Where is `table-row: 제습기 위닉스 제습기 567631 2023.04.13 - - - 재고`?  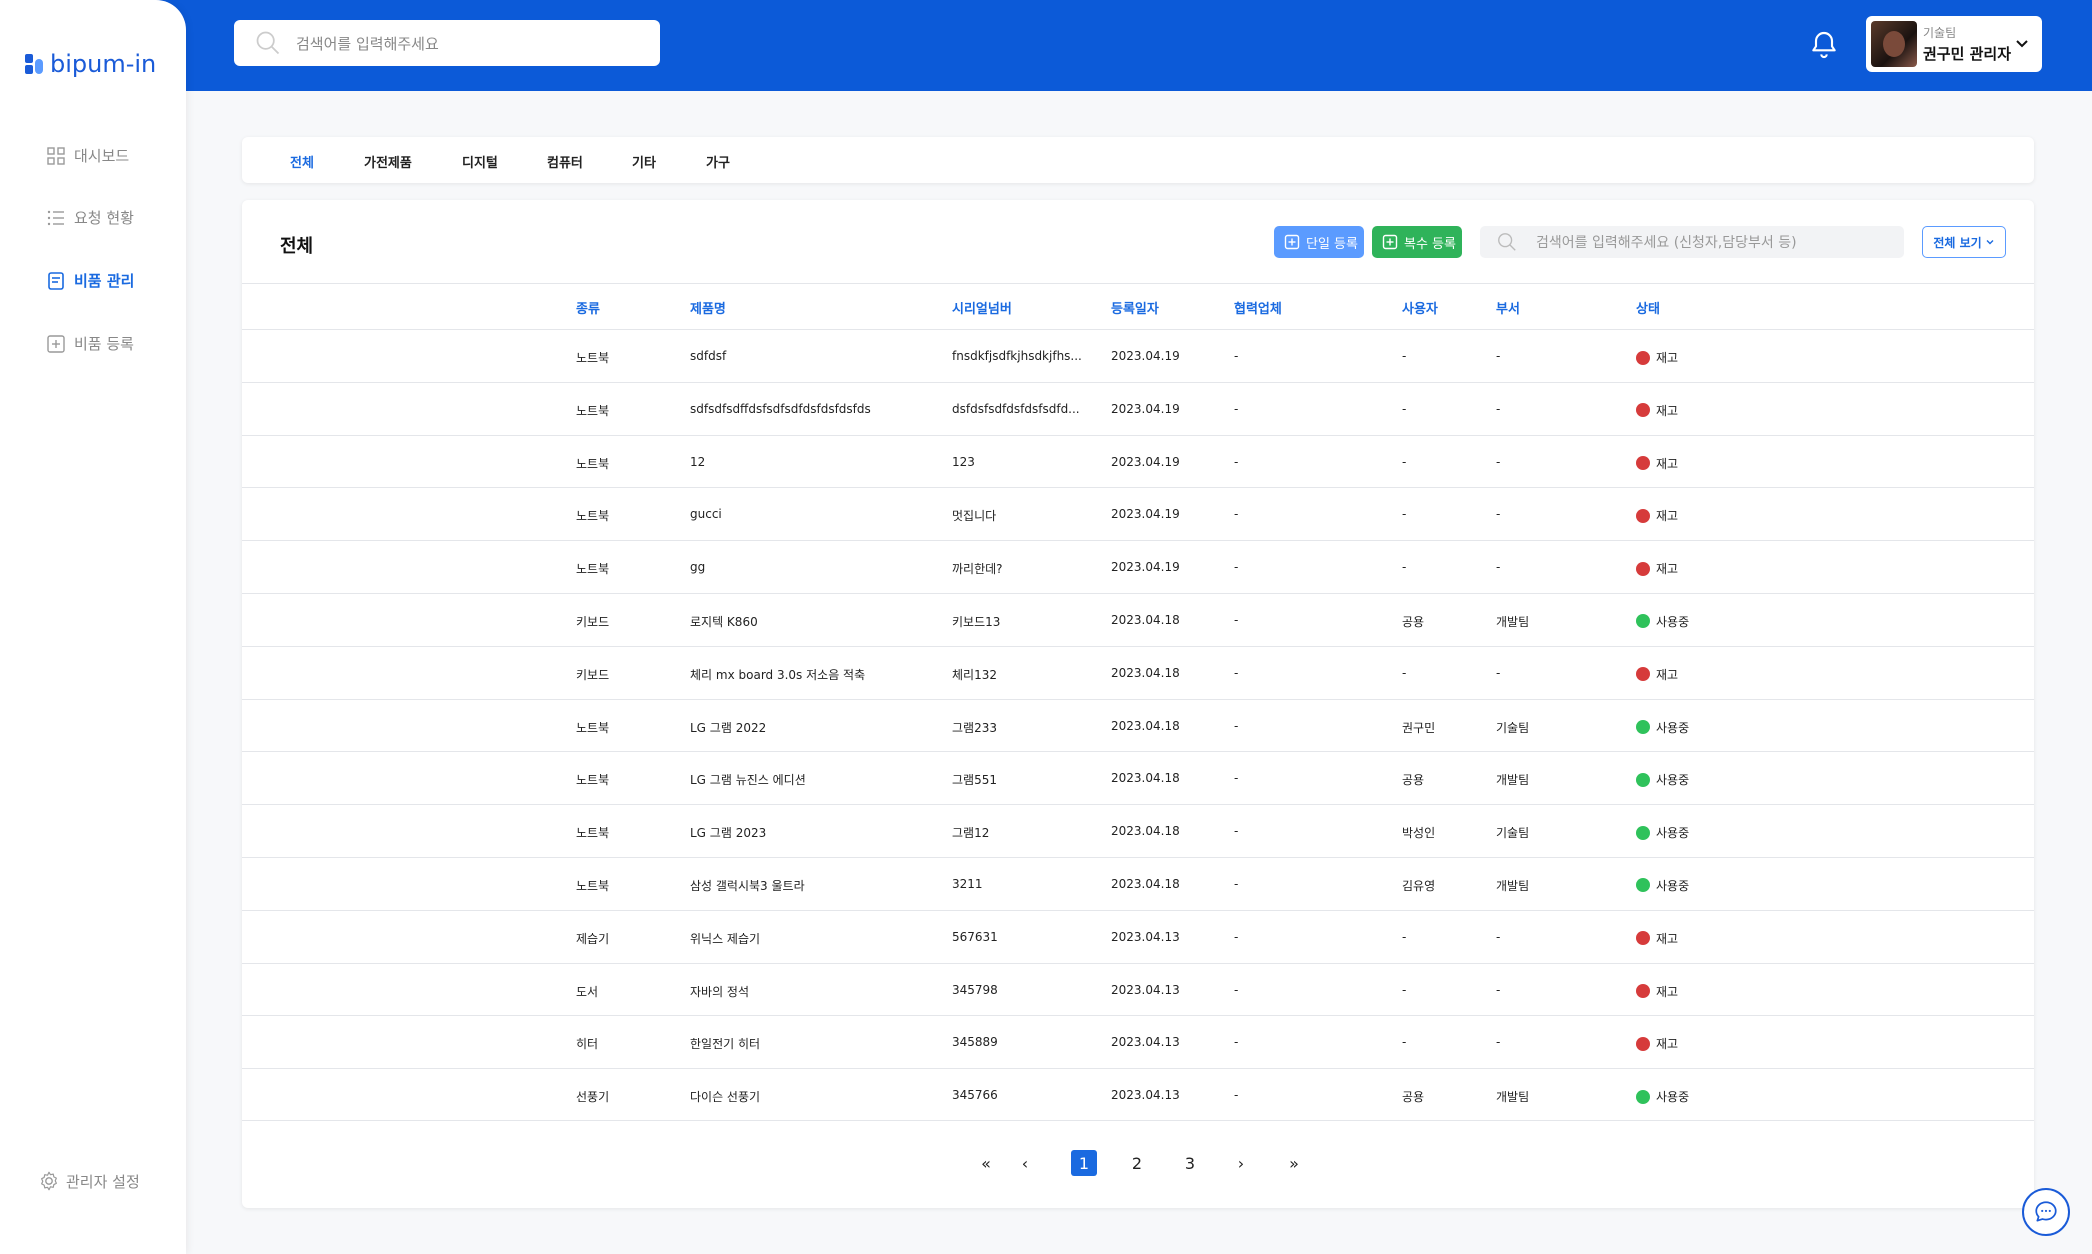
table-row: 제습기 위닉스 제습기 567631 2023.04.13 - - - 재고 is located at coordinates (1138, 936).